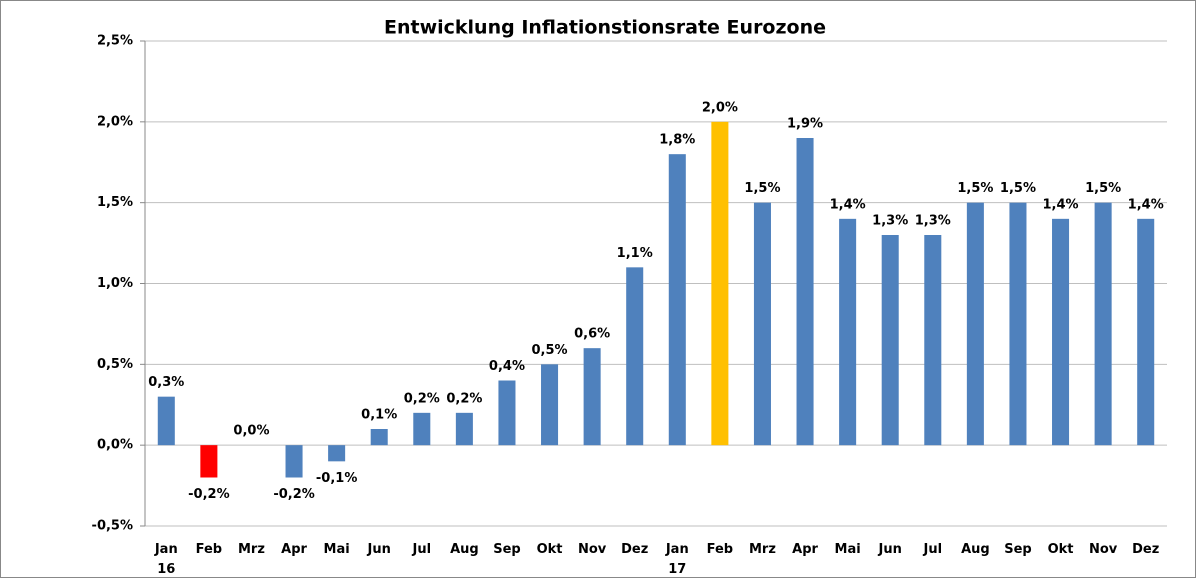  Describe the element at coordinates (115, 202) in the screenshot. I see `y-tick-label: 1,5%` at that location.